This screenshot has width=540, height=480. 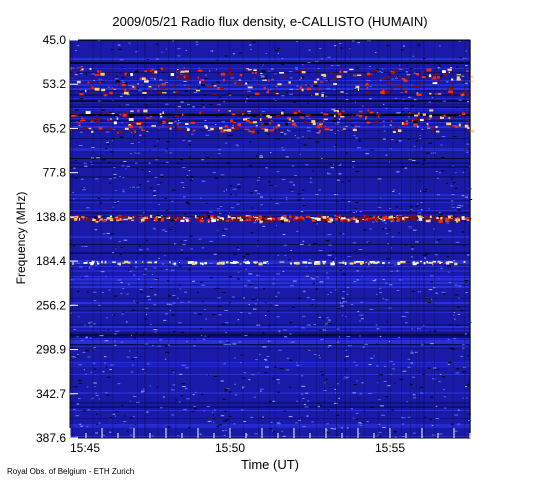 I want to click on y-tick-label: 387.6, so click(x=51, y=438).